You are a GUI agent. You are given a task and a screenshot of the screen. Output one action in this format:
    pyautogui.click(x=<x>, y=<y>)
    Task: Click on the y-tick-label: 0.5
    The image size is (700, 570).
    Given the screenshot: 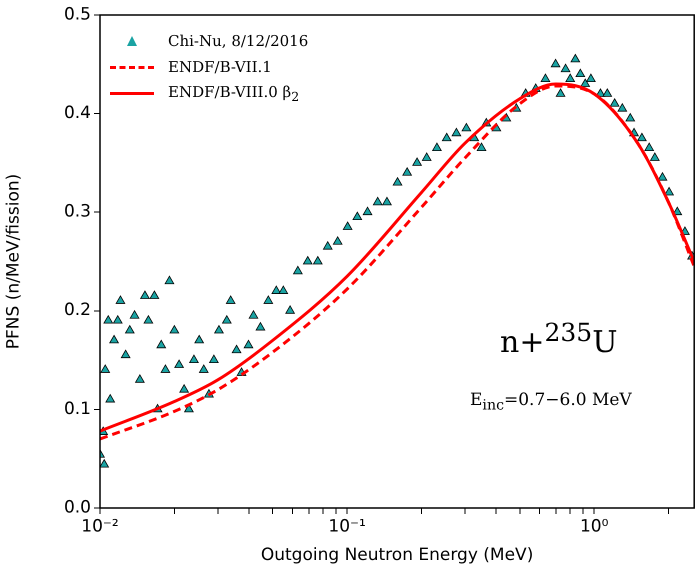 What is the action you would take?
    pyautogui.click(x=77, y=14)
    